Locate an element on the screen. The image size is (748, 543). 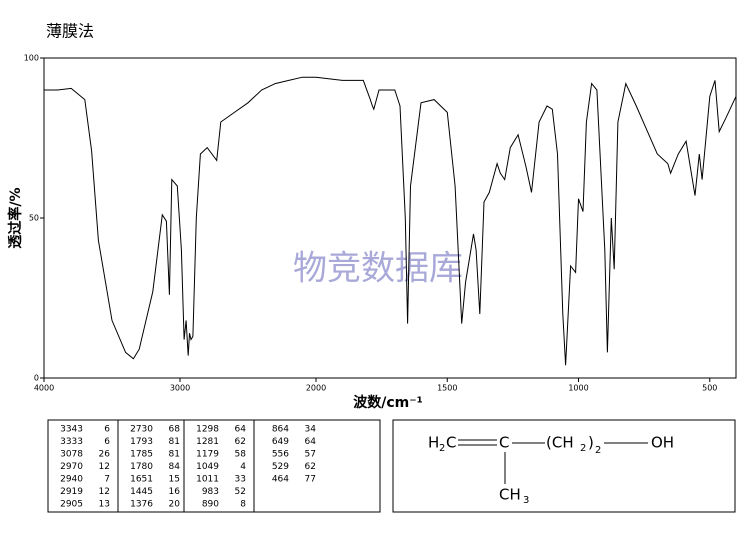
peak-intensity: 4 is located at coordinates (243, 467).